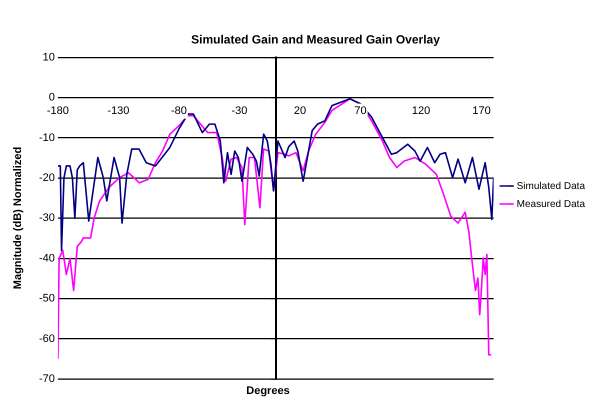 The image size is (603, 407). What do you see at coordinates (46, 138) in the screenshot?
I see `y-tick-label: -10` at bounding box center [46, 138].